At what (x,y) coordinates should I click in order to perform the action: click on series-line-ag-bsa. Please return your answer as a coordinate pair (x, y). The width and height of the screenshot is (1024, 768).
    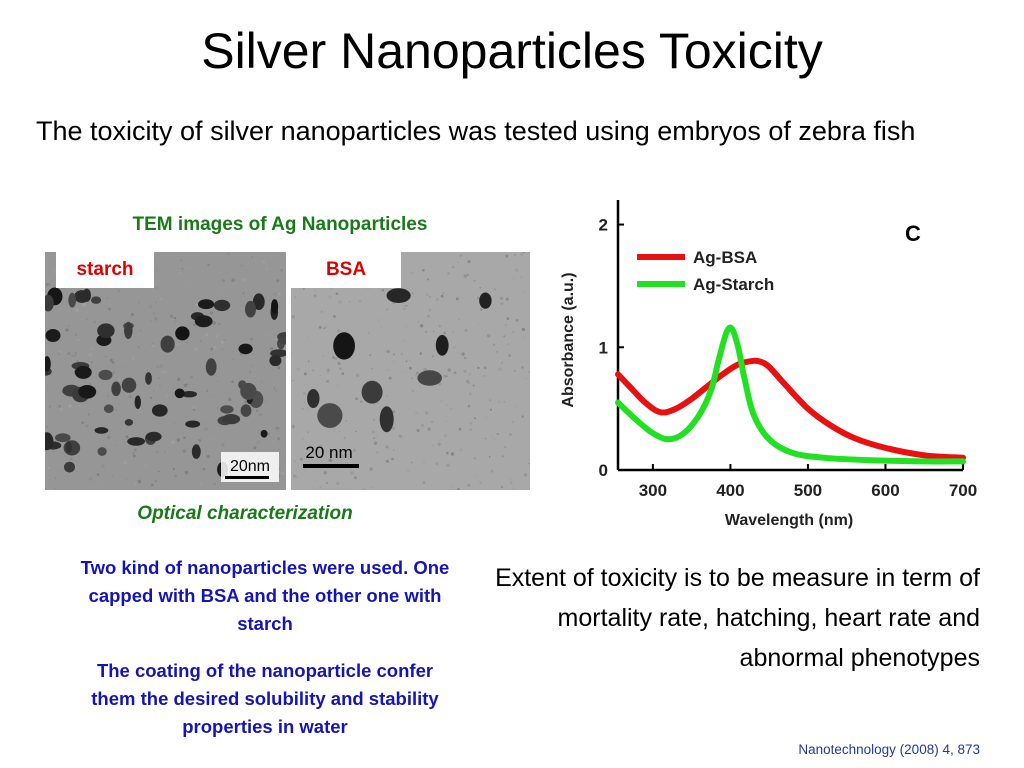
    Looking at the image, I should click on (790, 409).